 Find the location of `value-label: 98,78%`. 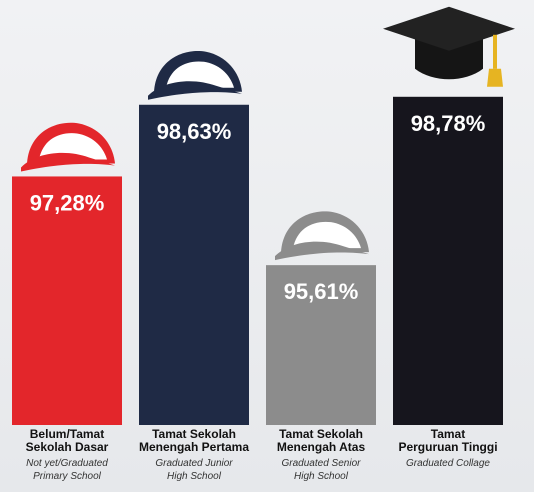

value-label: 98,78% is located at coordinates (448, 123).